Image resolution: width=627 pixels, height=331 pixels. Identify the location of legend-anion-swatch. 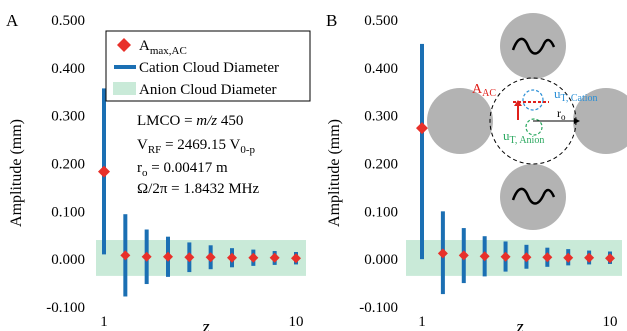
(124, 88).